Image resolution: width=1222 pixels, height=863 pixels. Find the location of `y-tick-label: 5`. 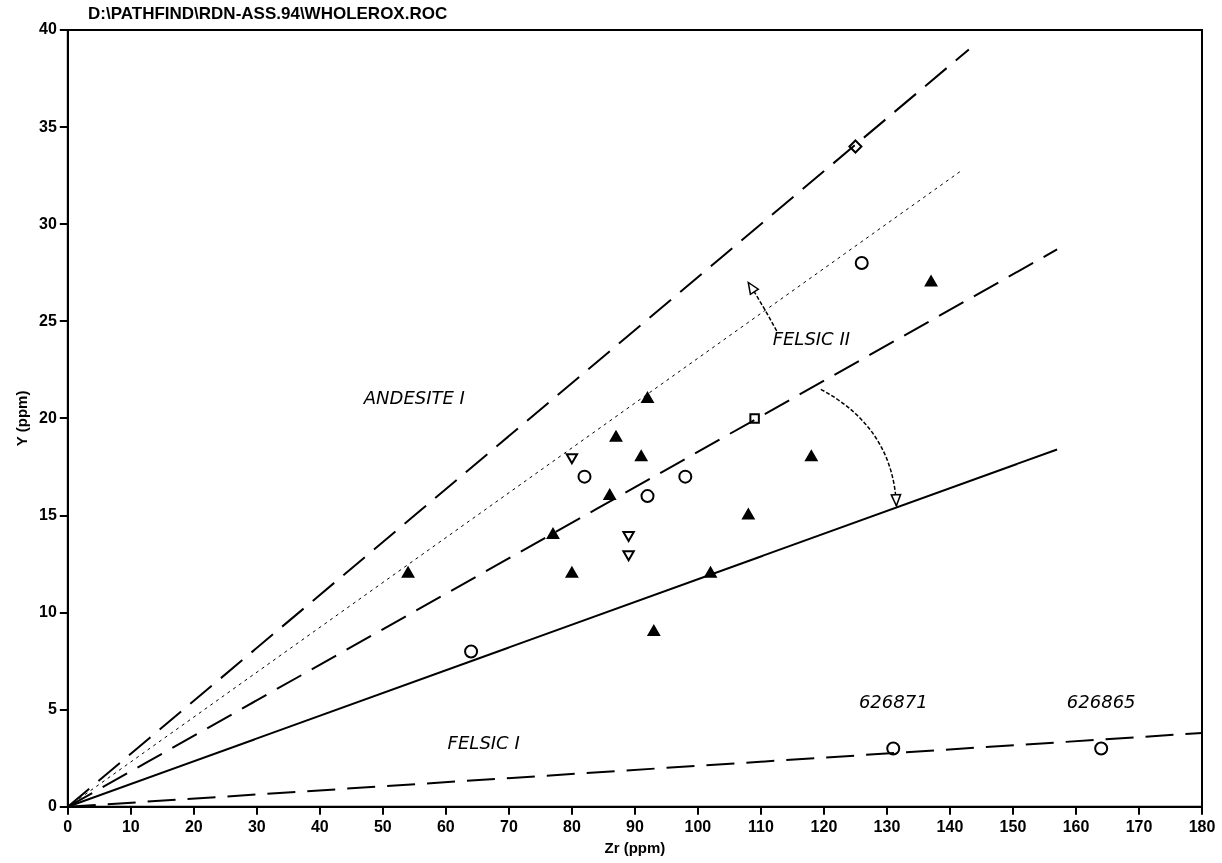

y-tick-label: 5 is located at coordinates (52, 709).